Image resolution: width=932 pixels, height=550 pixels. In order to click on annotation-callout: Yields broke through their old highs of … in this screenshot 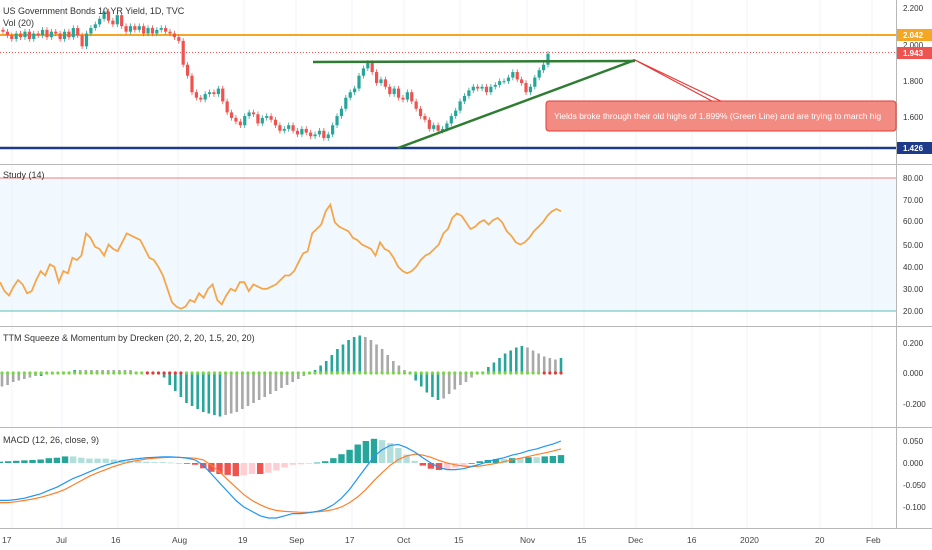, I will do `click(721, 116)`.